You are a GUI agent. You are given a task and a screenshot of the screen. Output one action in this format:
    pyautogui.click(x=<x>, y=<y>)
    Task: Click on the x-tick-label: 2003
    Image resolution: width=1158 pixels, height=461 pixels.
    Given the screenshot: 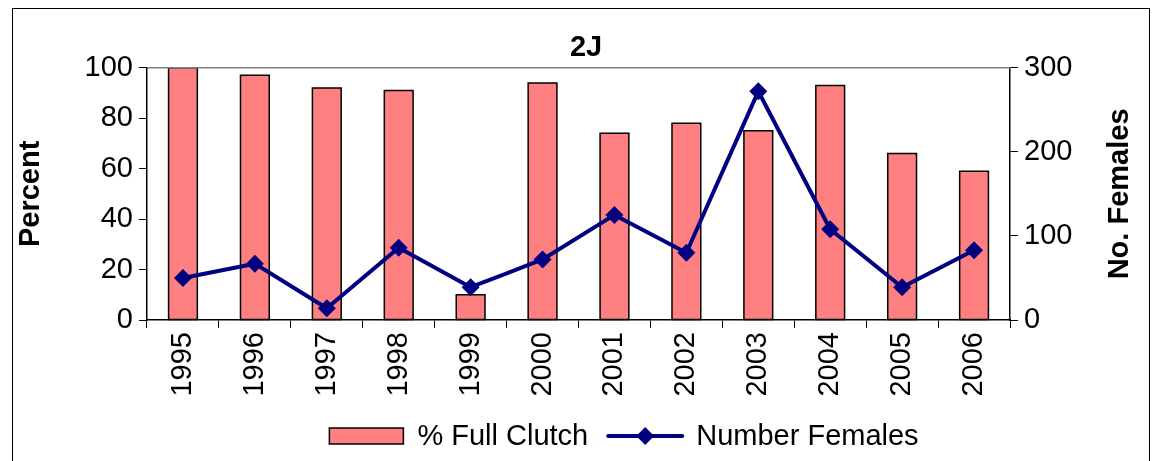 What is the action you would take?
    pyautogui.click(x=756, y=364)
    